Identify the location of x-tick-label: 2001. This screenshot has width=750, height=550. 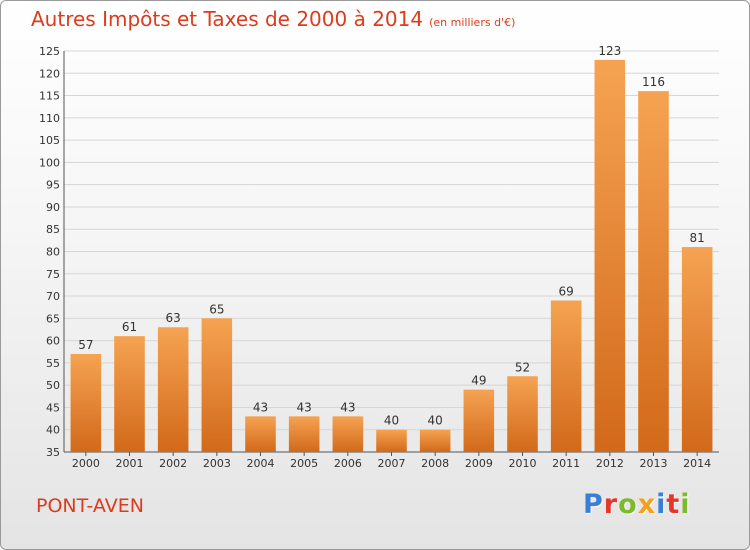
(130, 463).